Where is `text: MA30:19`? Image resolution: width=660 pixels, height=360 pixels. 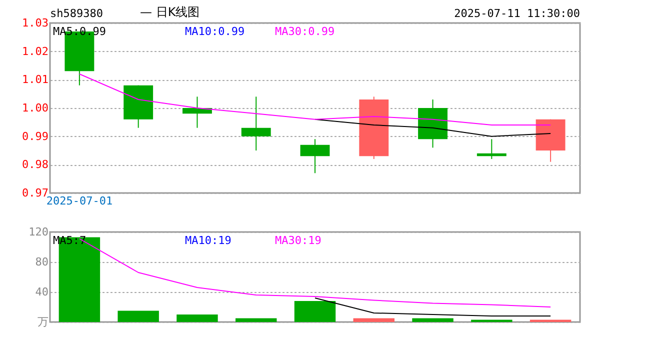
text: MA30:19 is located at coordinates (298, 240).